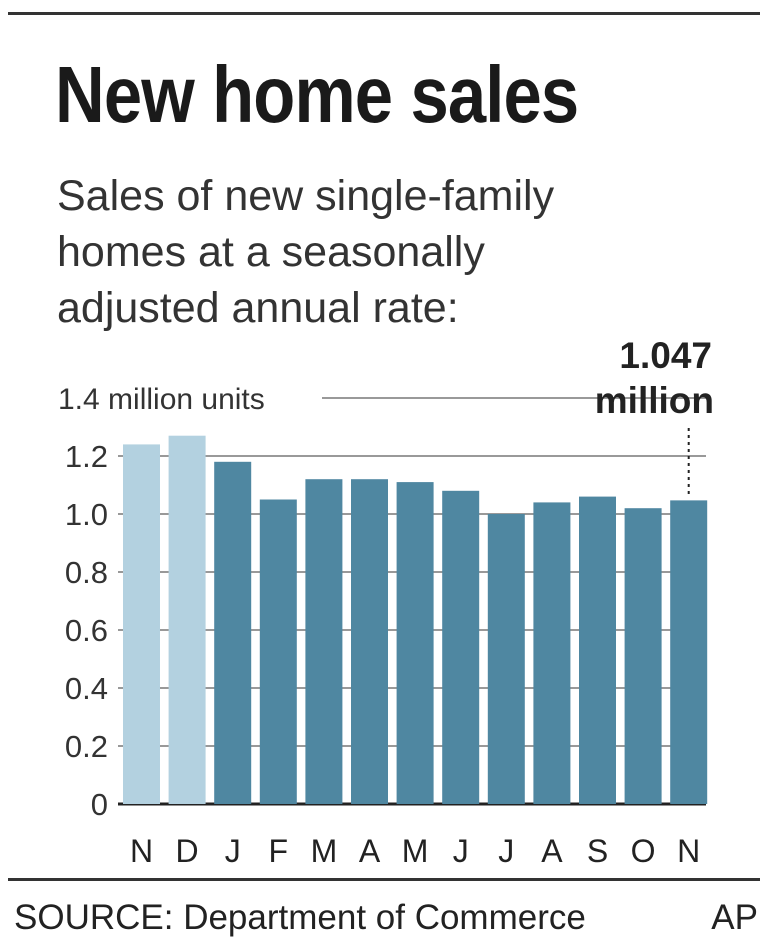  I want to click on y-tick-label: 0.4, so click(86, 688).